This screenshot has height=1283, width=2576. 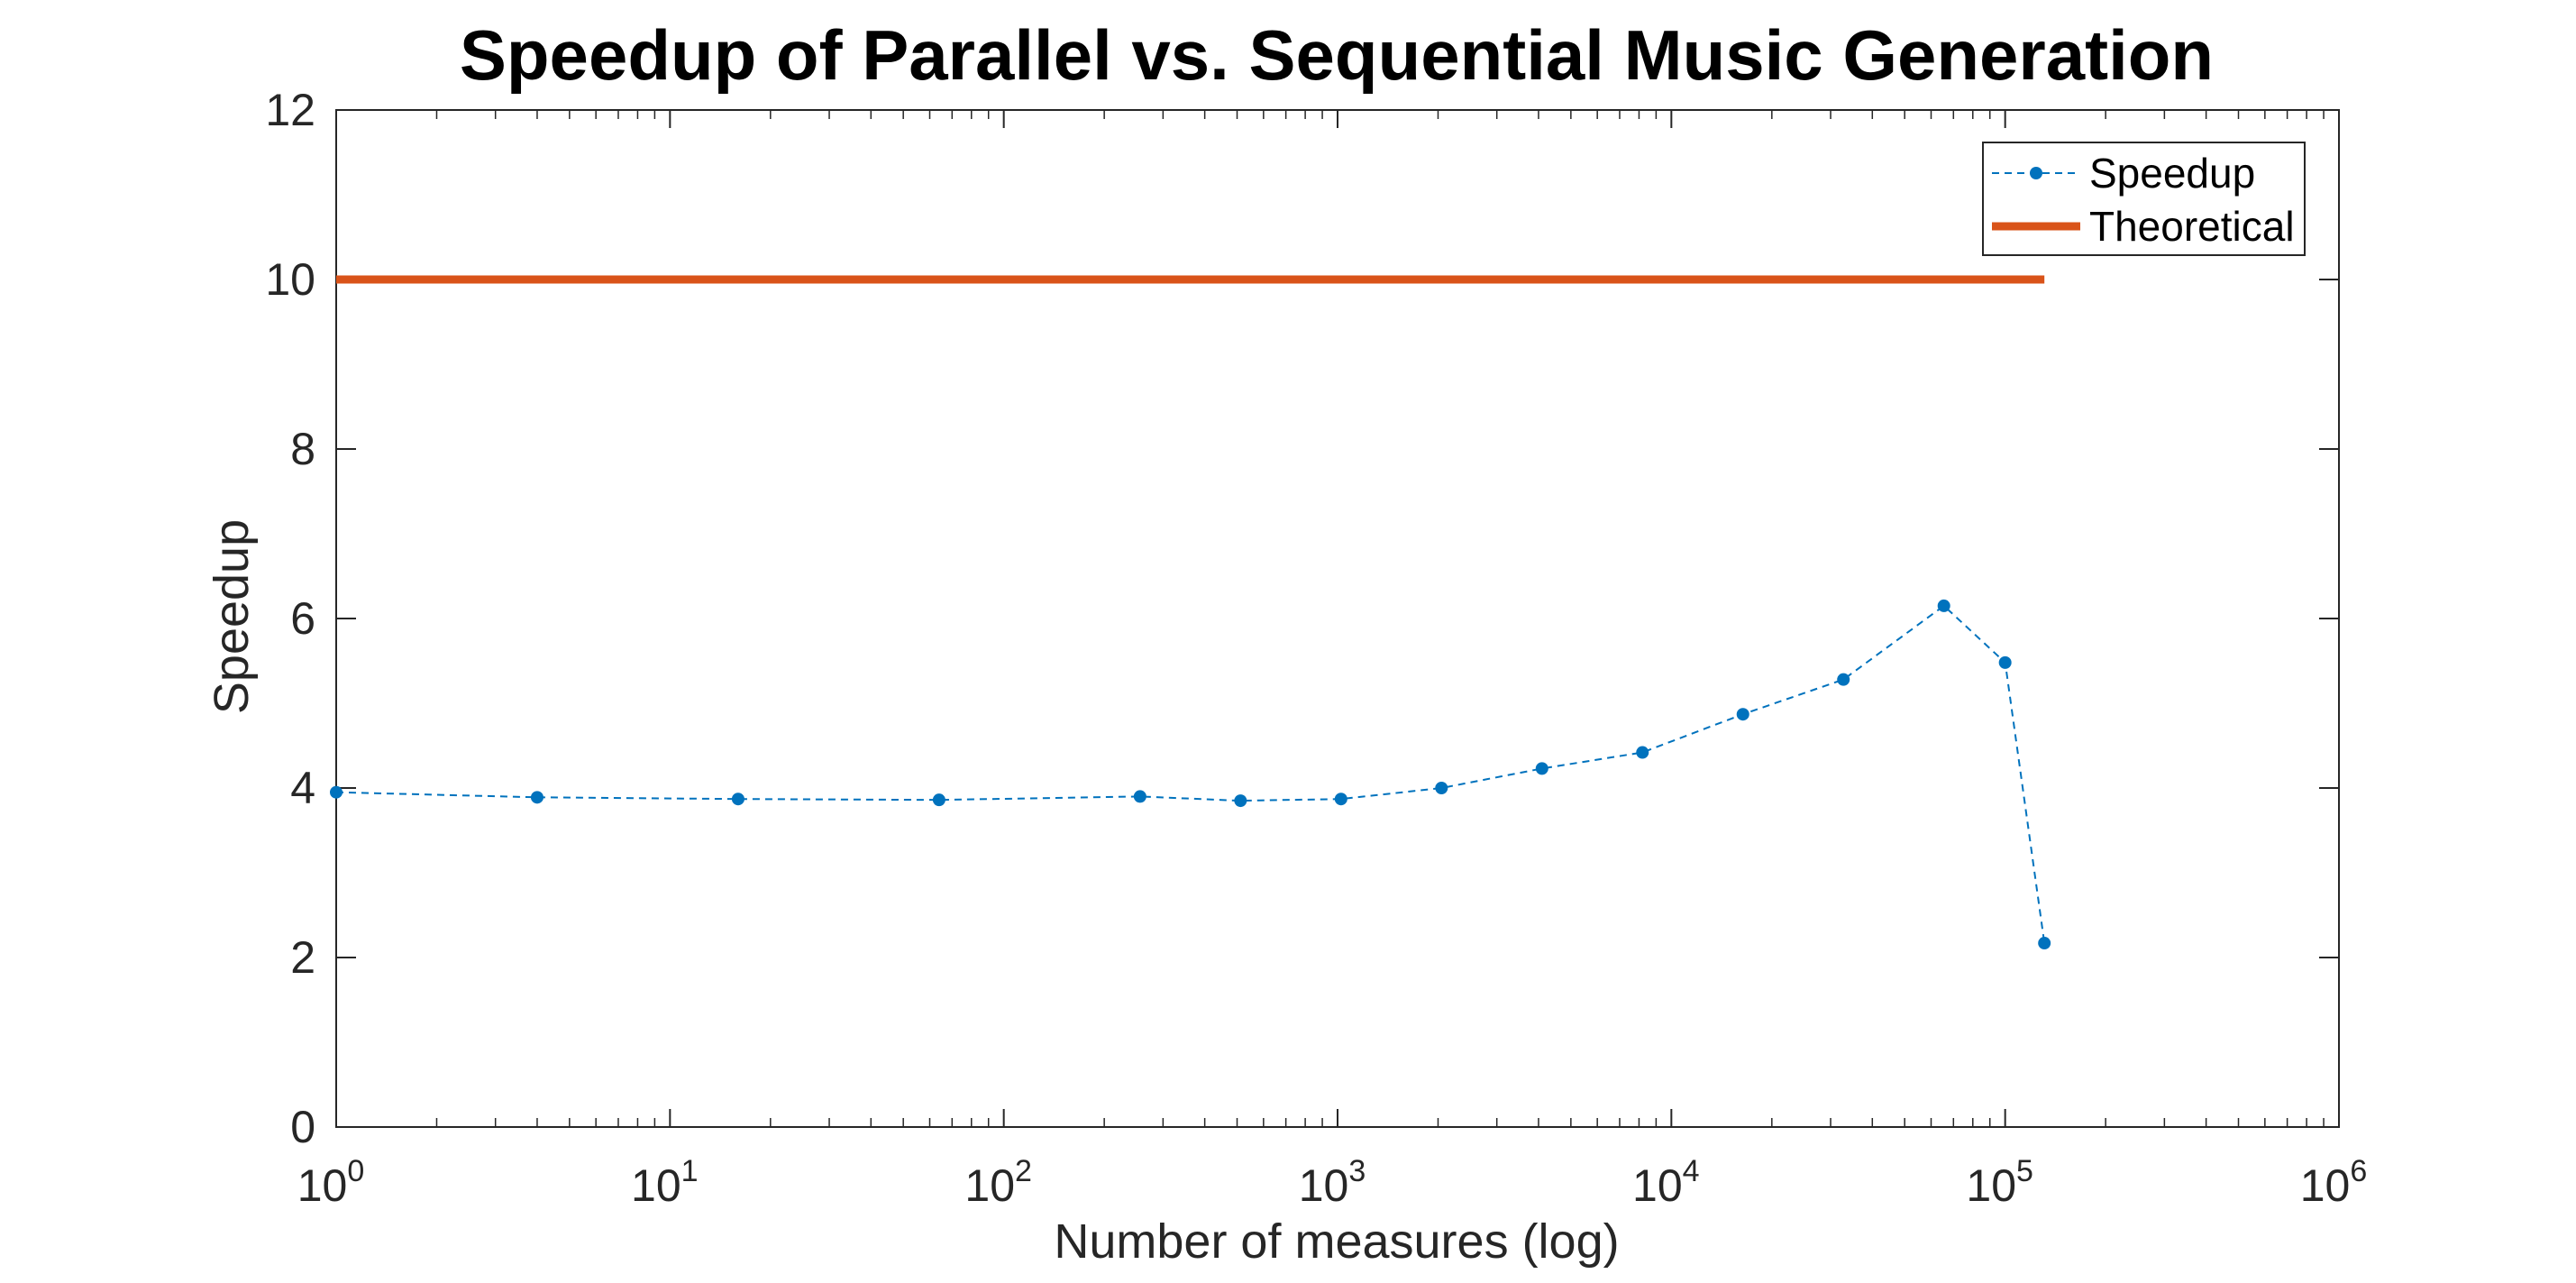 What do you see at coordinates (331, 1182) in the screenshot?
I see `x-tick-label: 10⁰` at bounding box center [331, 1182].